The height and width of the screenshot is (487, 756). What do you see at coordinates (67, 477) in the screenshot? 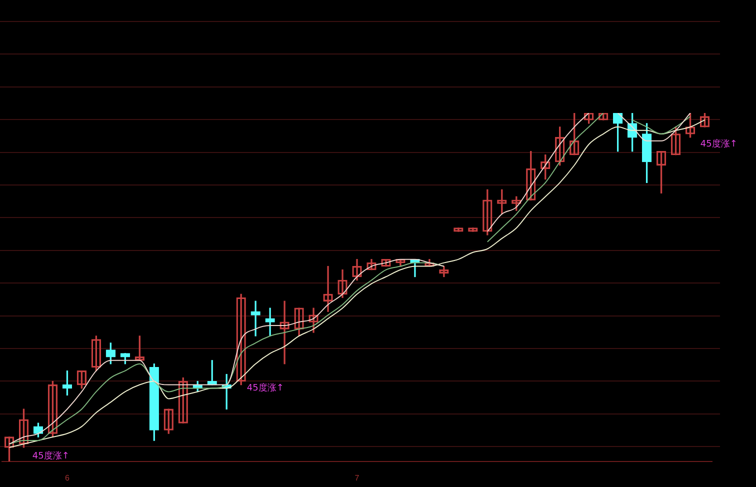
I see `x-tick-label: 6` at bounding box center [67, 477].